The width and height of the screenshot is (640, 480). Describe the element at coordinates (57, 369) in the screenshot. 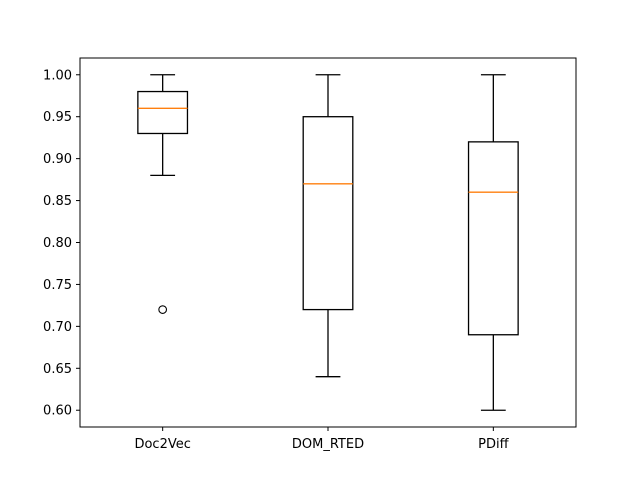

I see `y-tick-label: 0.65` at that location.